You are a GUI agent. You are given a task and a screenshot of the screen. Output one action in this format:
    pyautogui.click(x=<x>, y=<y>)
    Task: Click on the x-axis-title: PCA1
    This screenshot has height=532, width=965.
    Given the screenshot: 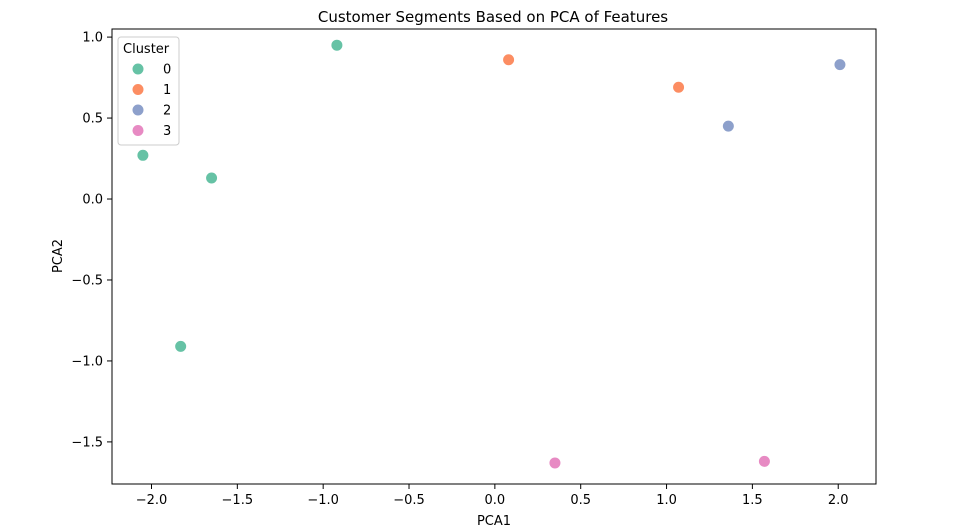 What is the action you would take?
    pyautogui.click(x=494, y=521)
    